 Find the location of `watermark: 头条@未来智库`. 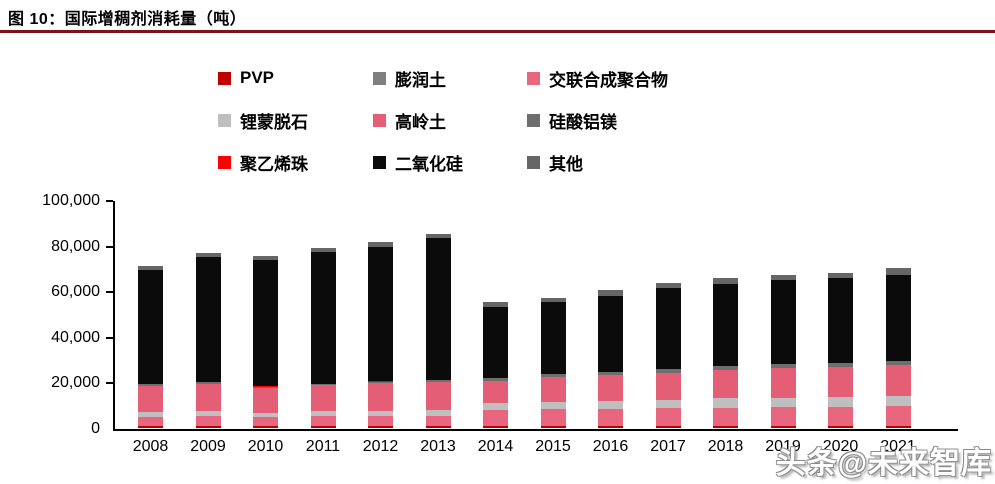

watermark: 头条@未来智库 is located at coordinates (883, 463).